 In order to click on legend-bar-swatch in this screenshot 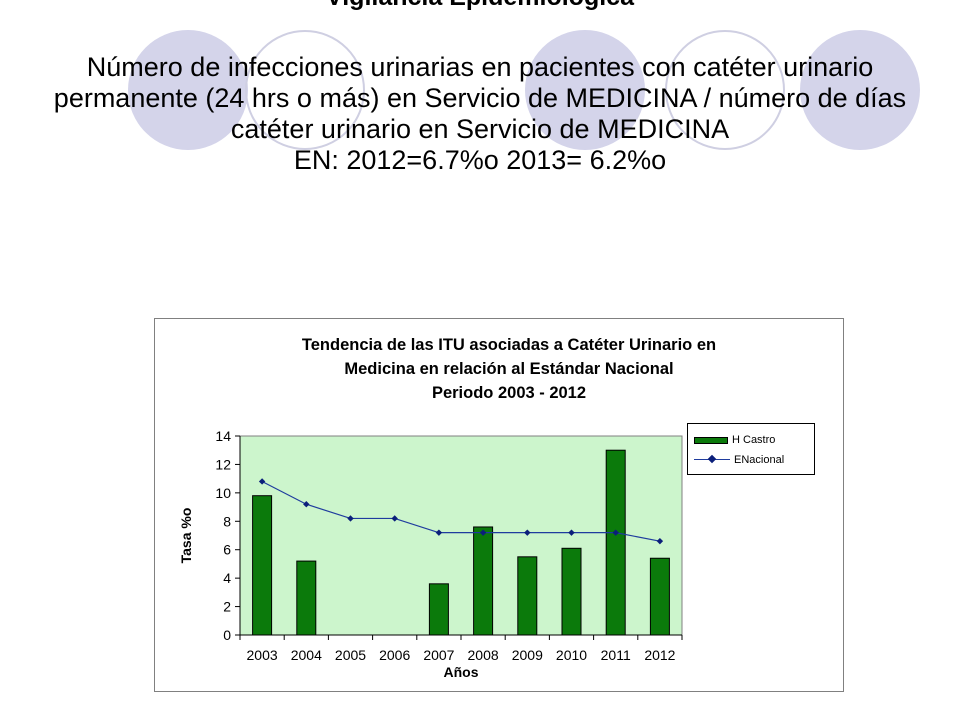, I will do `click(711, 440)`.